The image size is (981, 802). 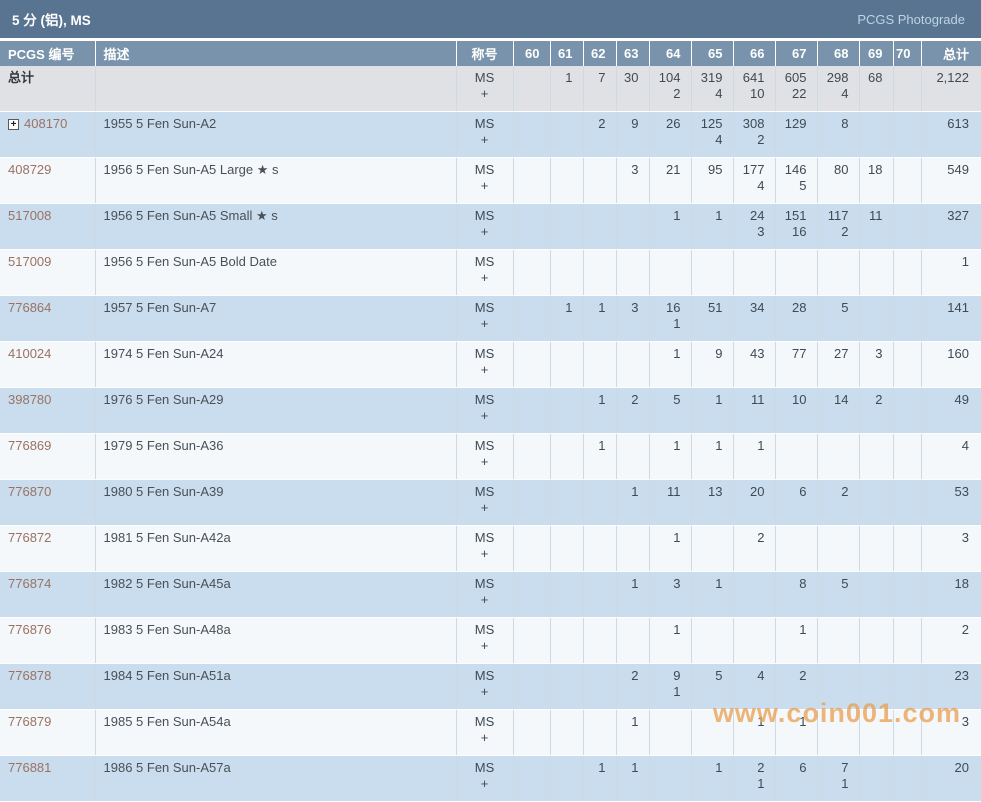 What do you see at coordinates (30, 491) in the screenshot?
I see `pcgs-number-link: 776870` at bounding box center [30, 491].